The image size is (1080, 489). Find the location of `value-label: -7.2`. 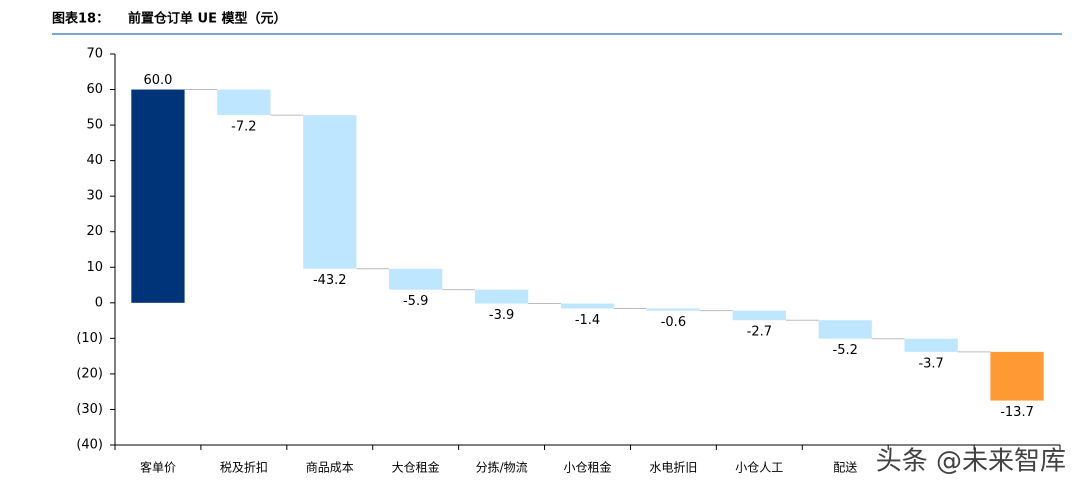

value-label: -7.2 is located at coordinates (243, 127).